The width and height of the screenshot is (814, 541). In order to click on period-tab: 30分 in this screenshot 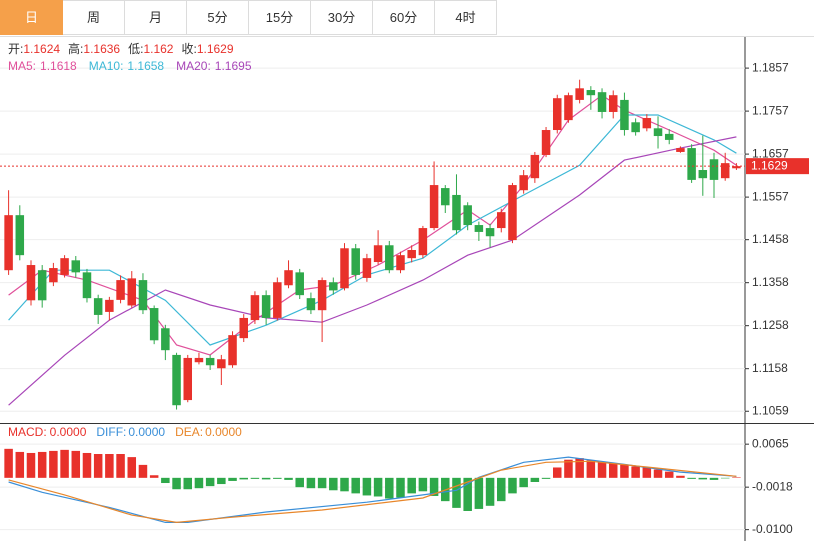, I will do `click(342, 17)`.